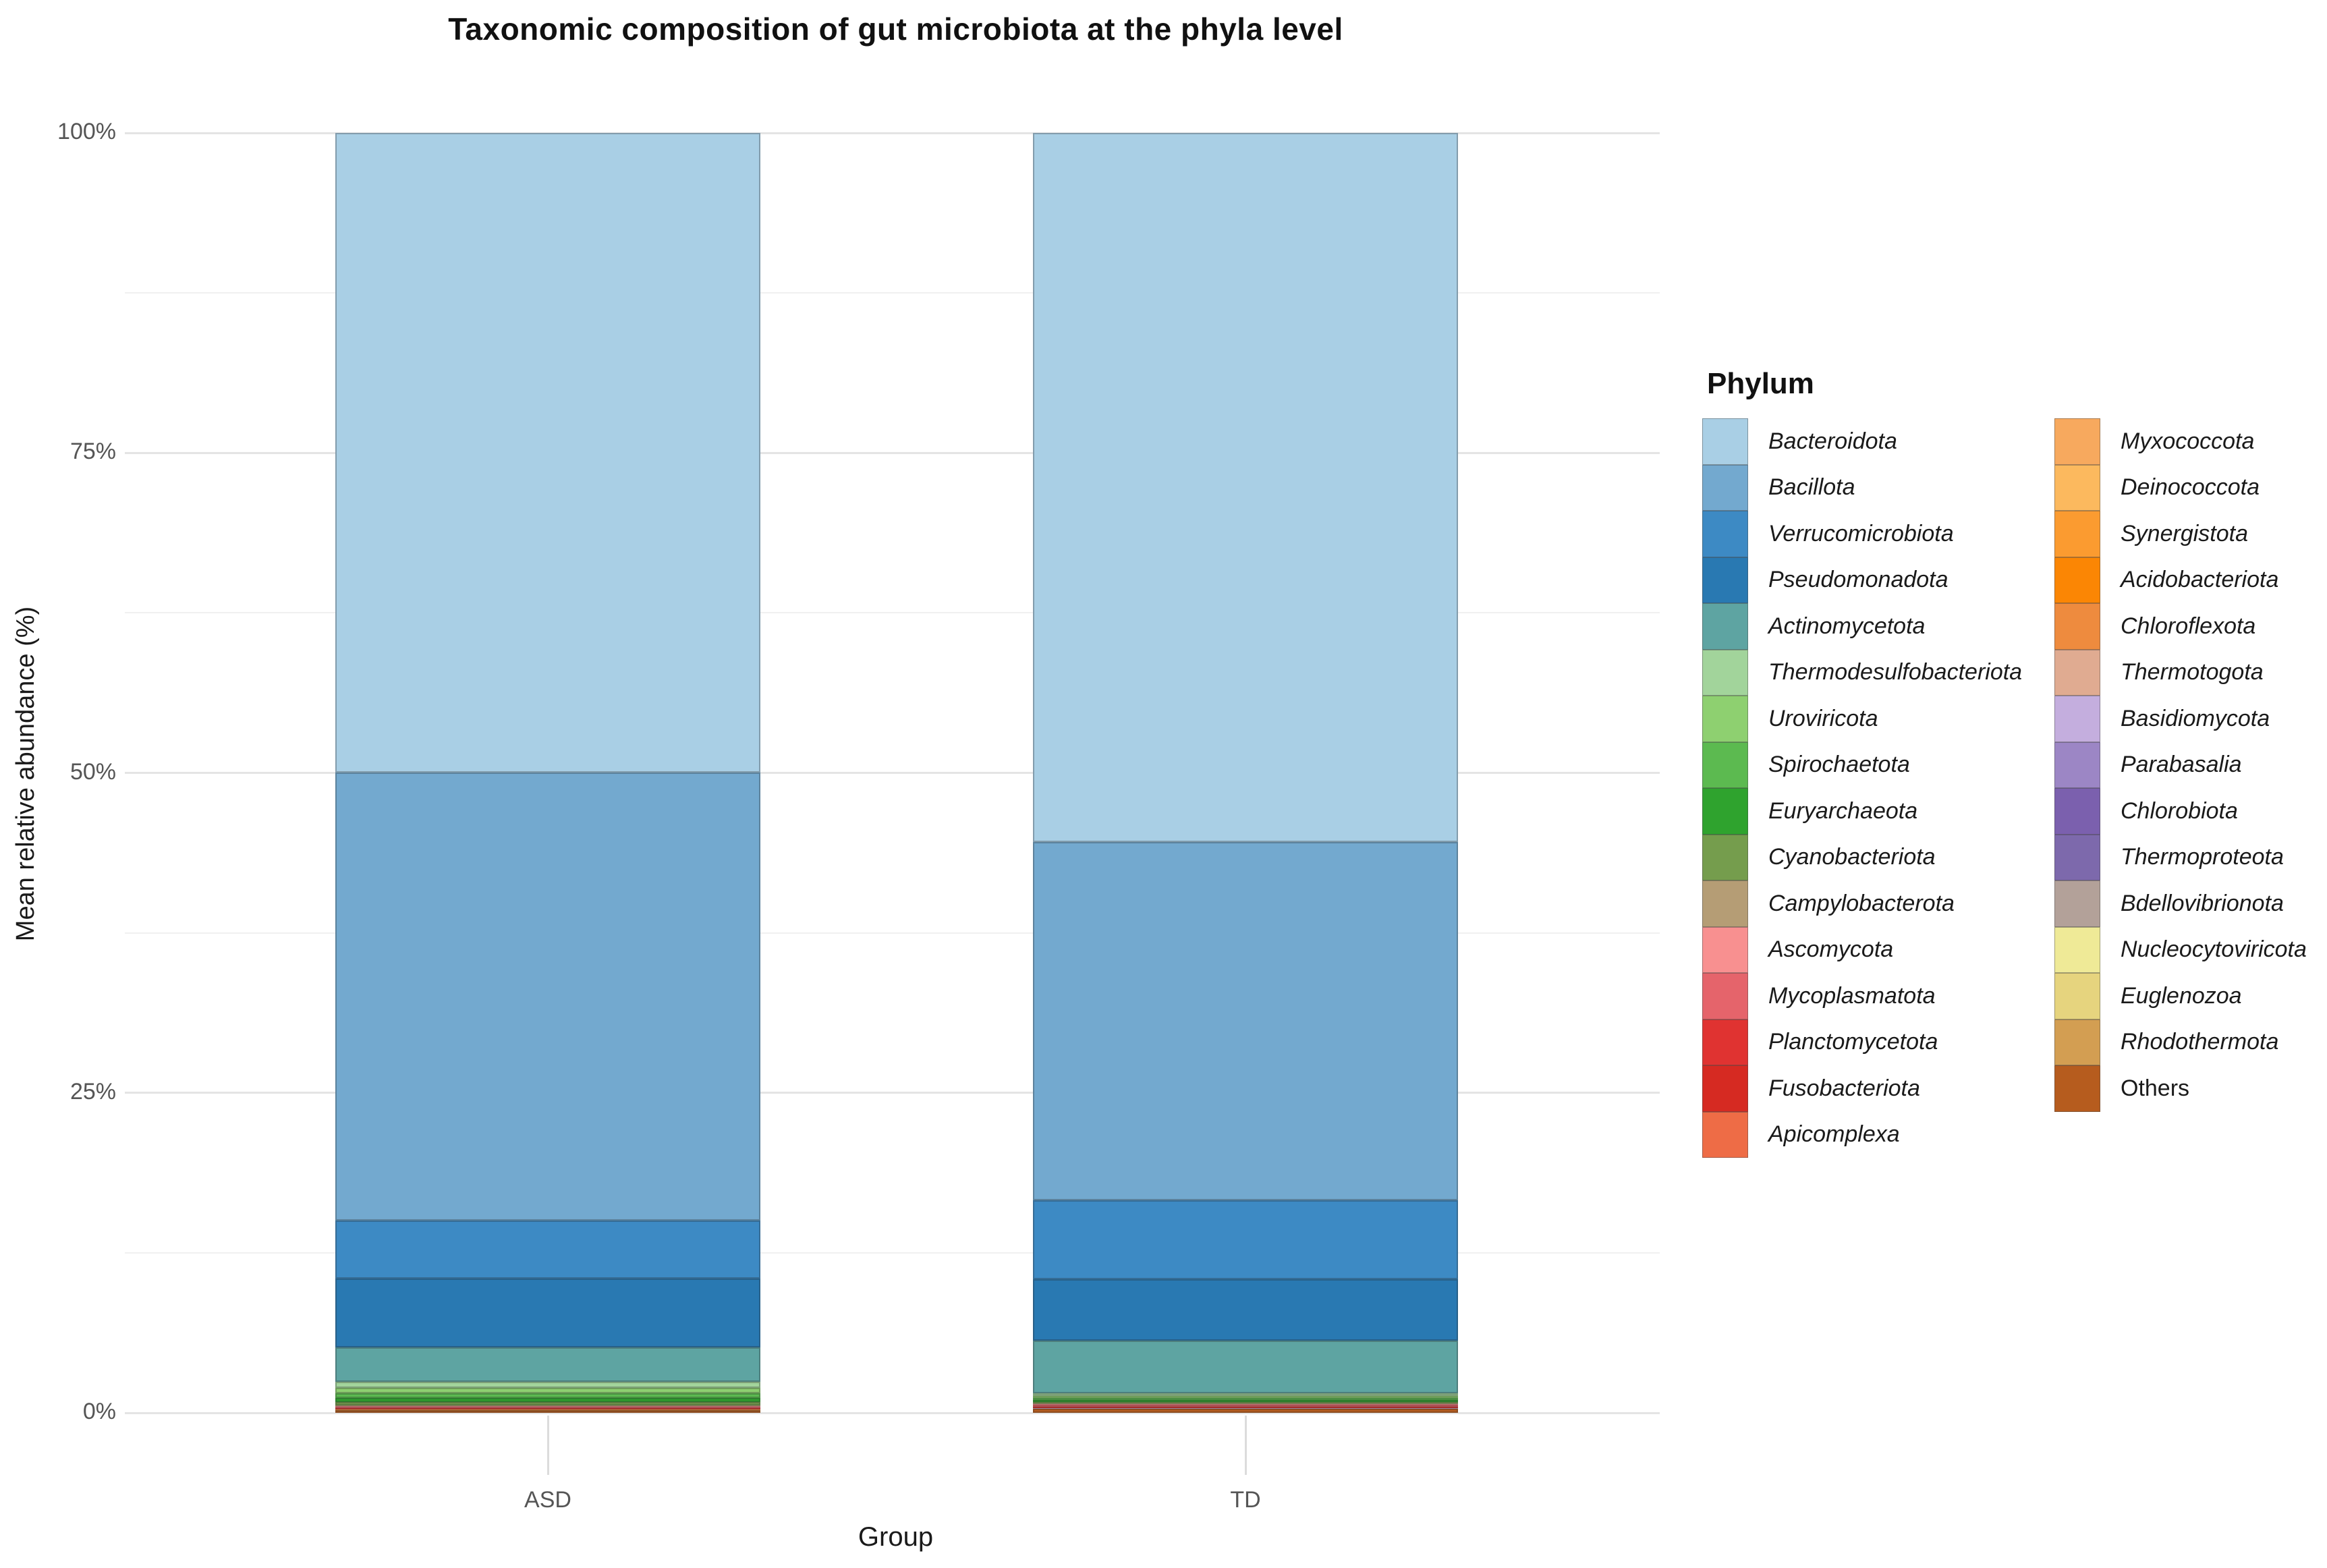 The width and height of the screenshot is (2327, 1568). Describe the element at coordinates (2191, 487) in the screenshot. I see `legend-label: Deinococcota` at that location.